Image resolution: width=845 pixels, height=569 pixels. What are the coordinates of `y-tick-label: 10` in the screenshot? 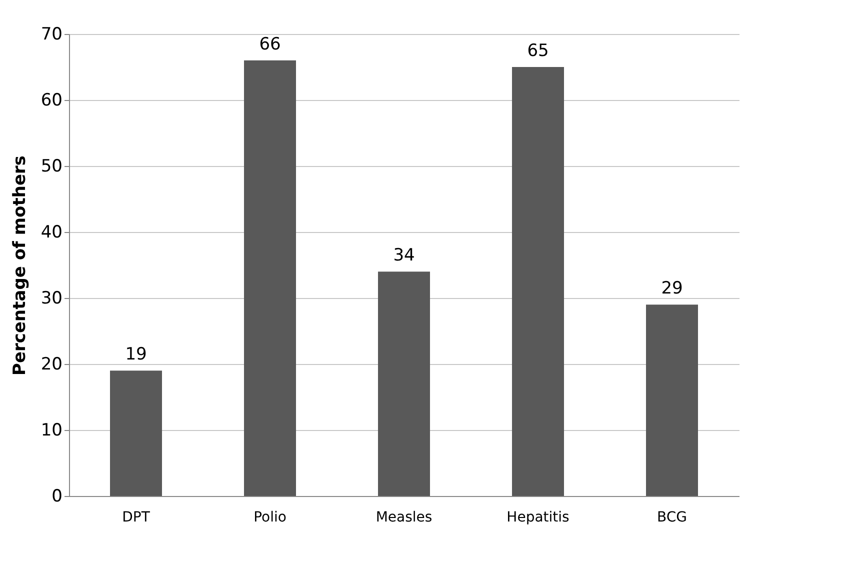 It's located at (51, 430).